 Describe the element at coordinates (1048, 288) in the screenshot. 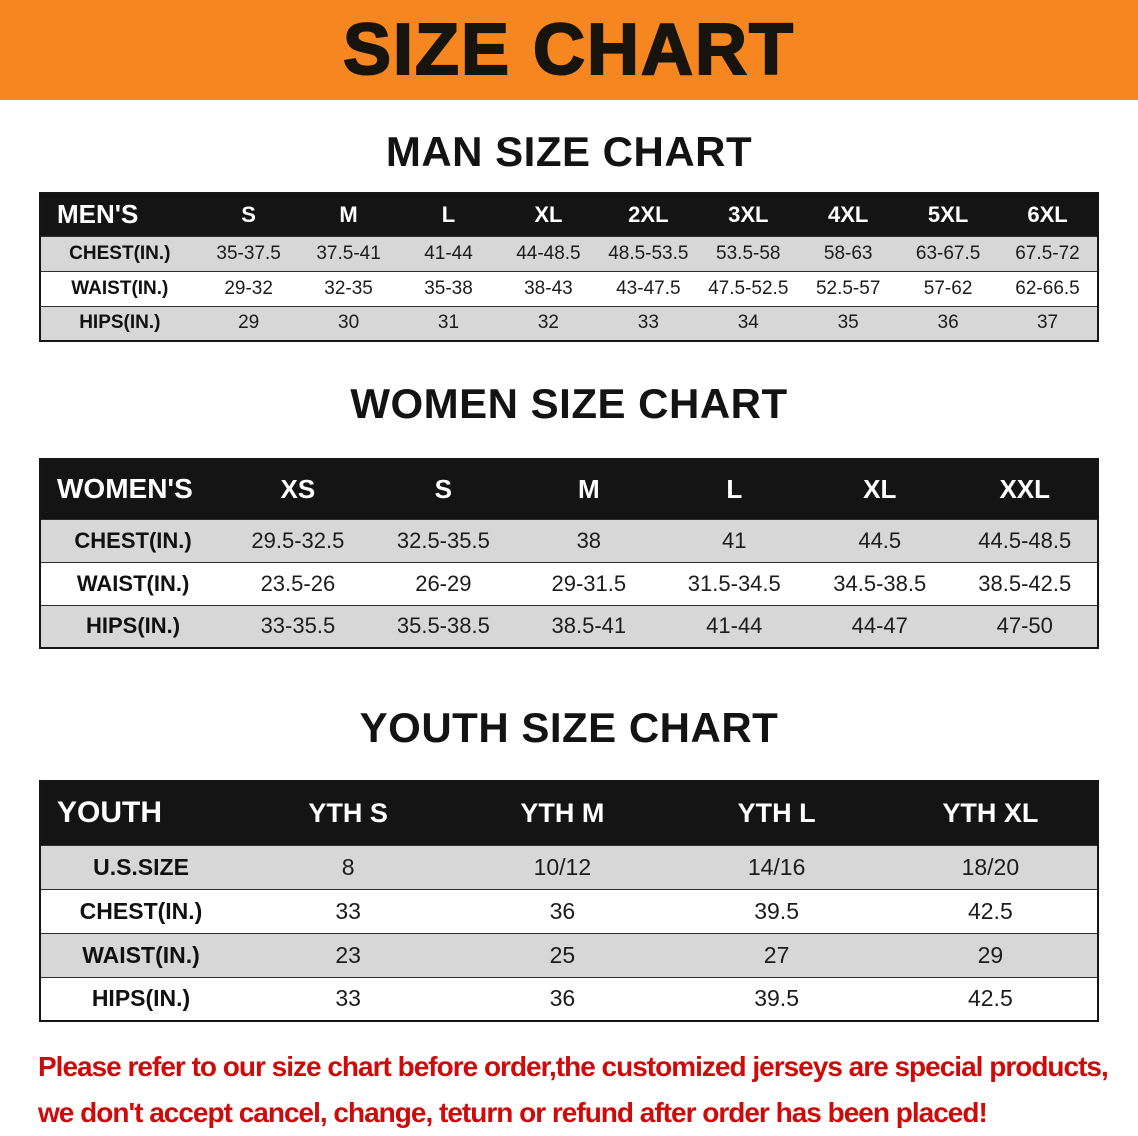

I see `value-cell: 62-66.5` at that location.